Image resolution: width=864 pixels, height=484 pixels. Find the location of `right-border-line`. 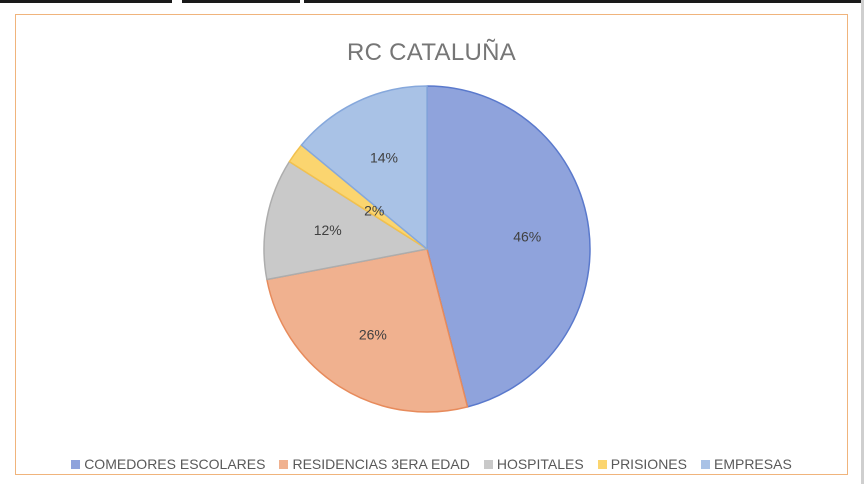

right-border-line is located at coordinates (862, 242).